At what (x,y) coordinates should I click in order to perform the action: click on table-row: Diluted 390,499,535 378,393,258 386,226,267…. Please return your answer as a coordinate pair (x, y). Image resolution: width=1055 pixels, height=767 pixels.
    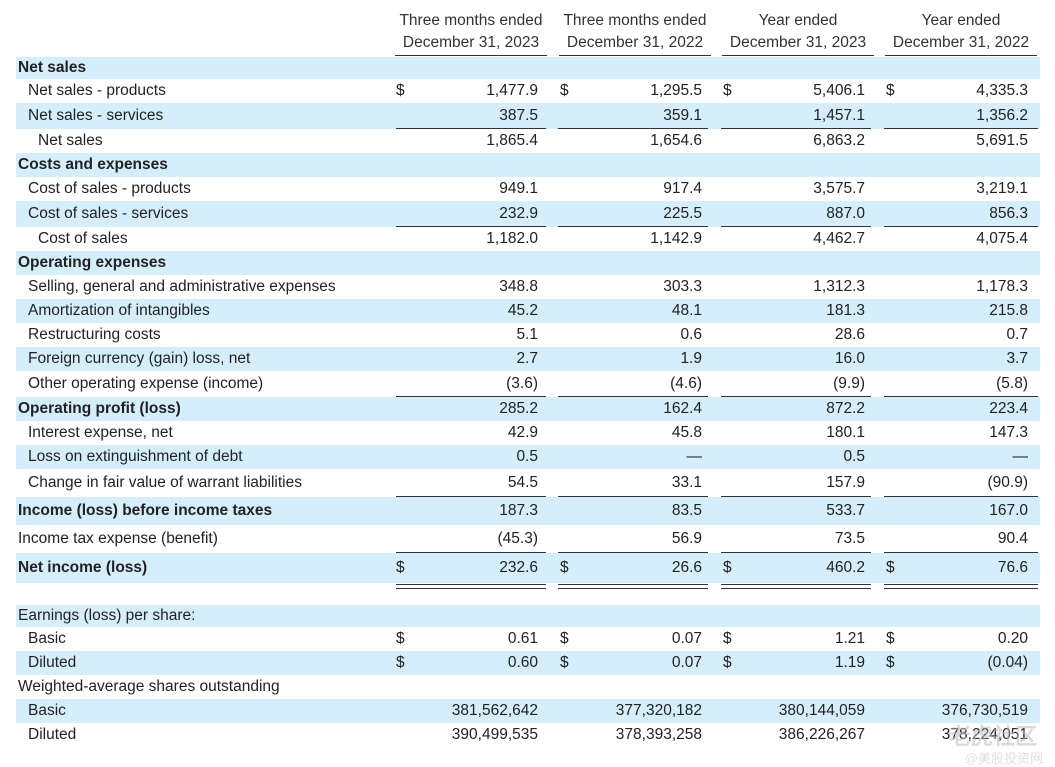
    Looking at the image, I should click on (528, 735).